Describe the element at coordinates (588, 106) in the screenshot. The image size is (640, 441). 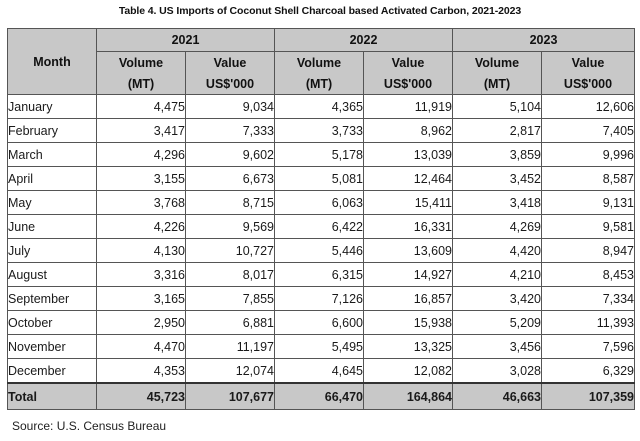
I see `value-cell: 12,606` at that location.